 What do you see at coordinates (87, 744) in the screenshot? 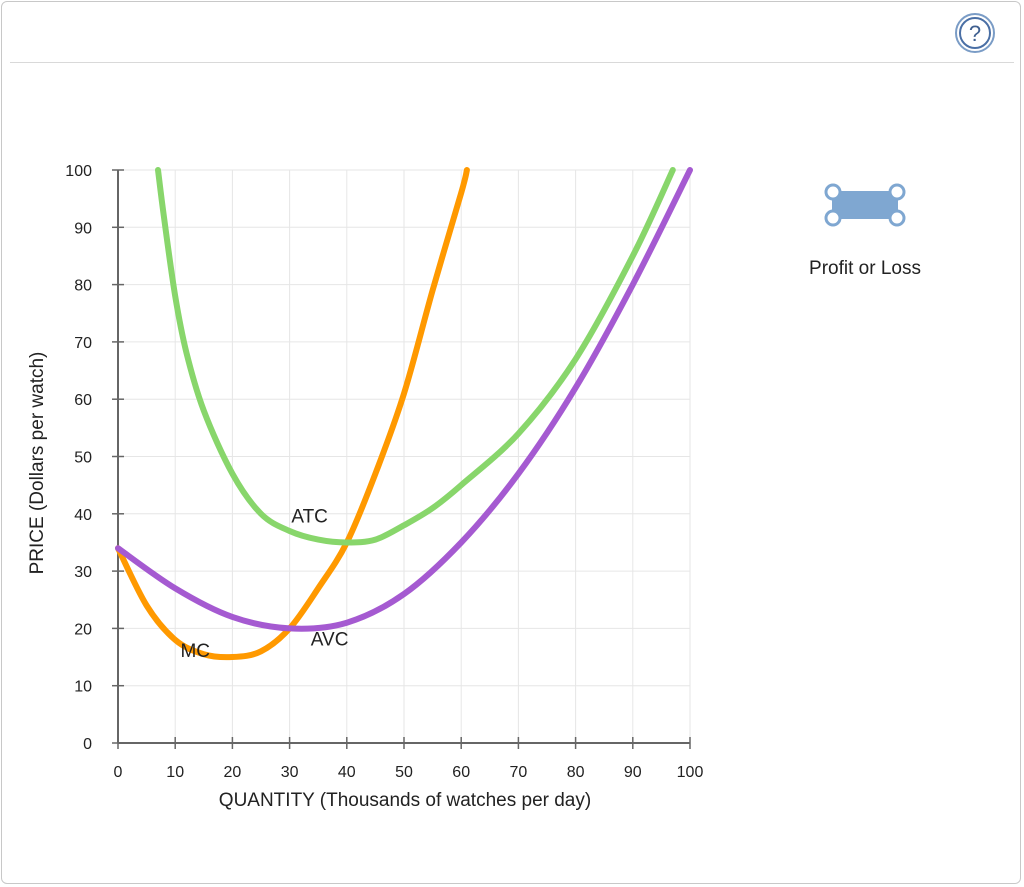
I see `y-tick-label: 0` at bounding box center [87, 744].